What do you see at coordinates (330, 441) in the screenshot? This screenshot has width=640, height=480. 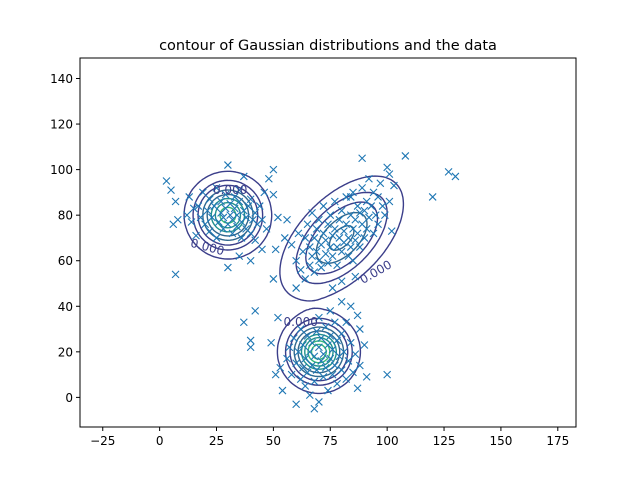 I see `x-tick-label: 75` at bounding box center [330, 441].